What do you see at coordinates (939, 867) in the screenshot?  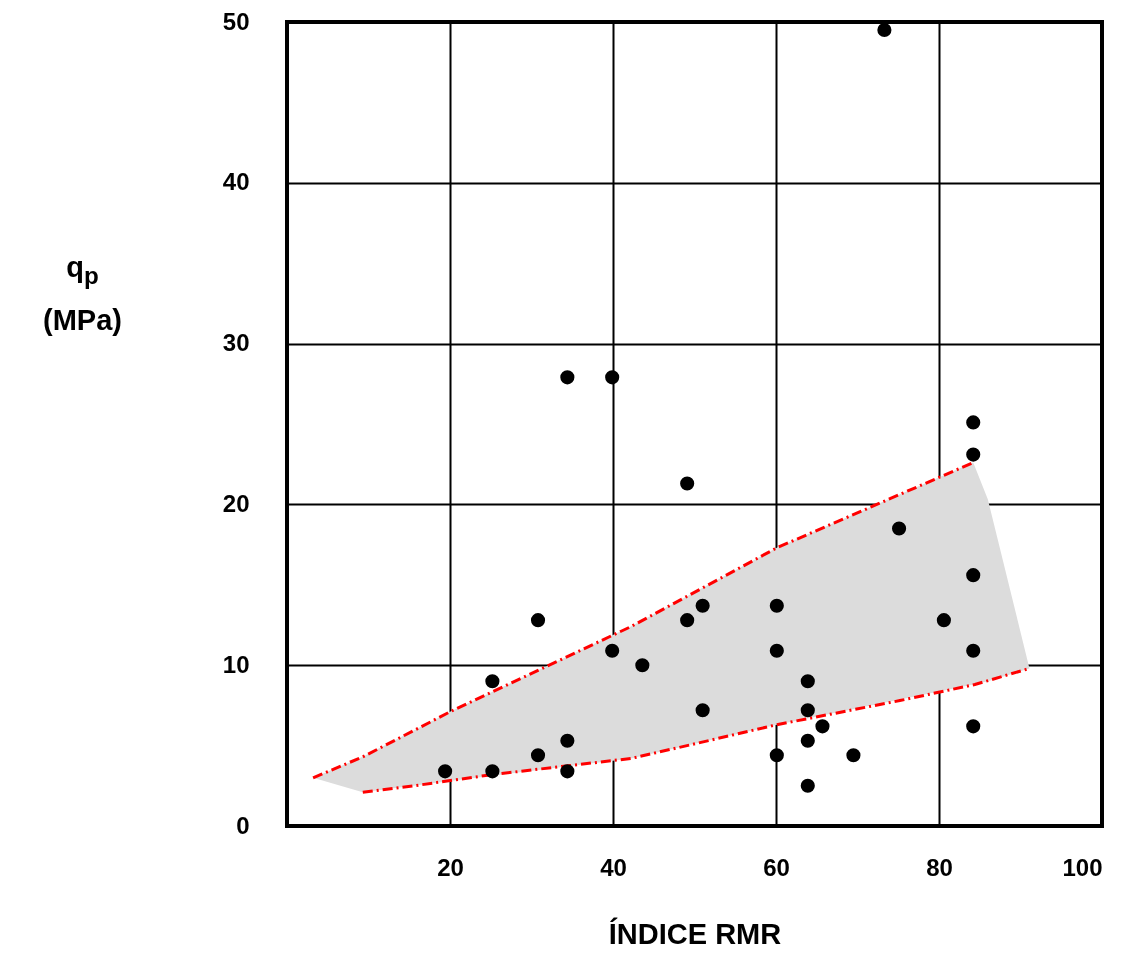 I see `x-tick-label: 80` at bounding box center [939, 867].